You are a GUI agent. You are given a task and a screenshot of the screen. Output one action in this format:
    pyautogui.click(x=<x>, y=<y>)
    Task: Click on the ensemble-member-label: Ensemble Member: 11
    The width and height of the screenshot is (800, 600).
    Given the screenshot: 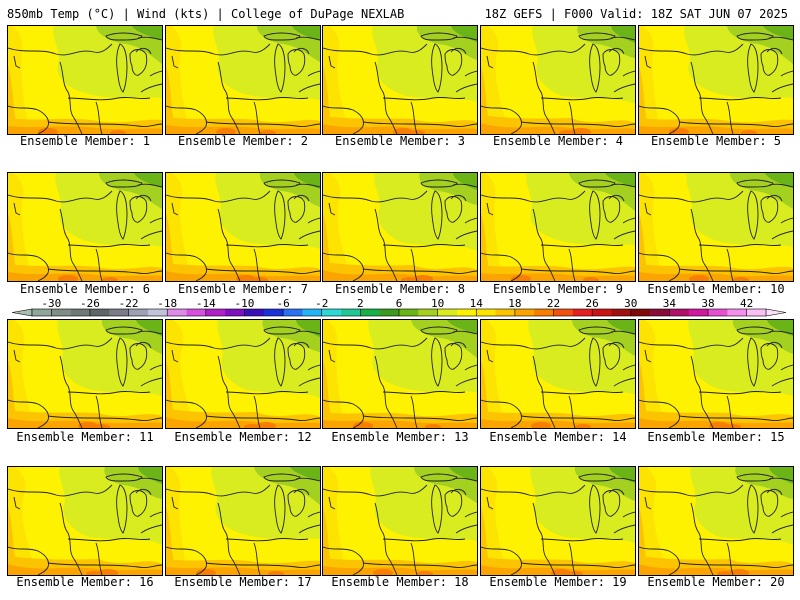 What is the action you would take?
    pyautogui.click(x=85, y=437)
    